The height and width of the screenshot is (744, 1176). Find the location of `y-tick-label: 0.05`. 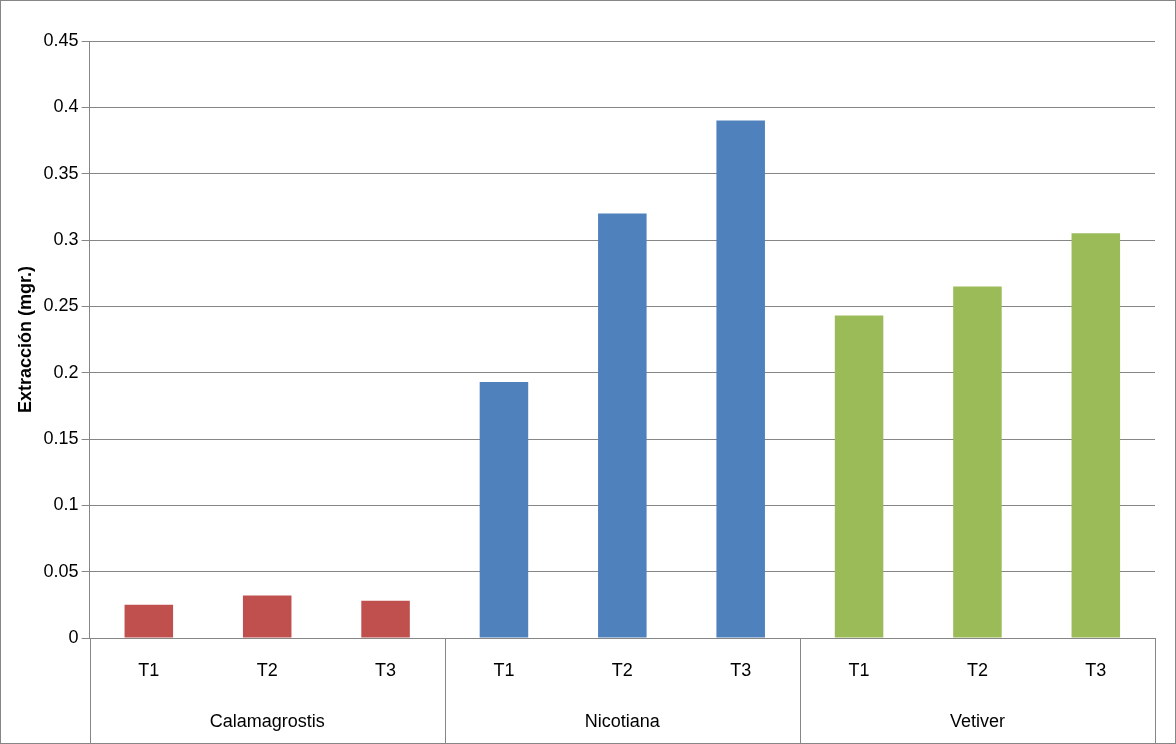

y-tick-label: 0.05 is located at coordinates (61, 570).